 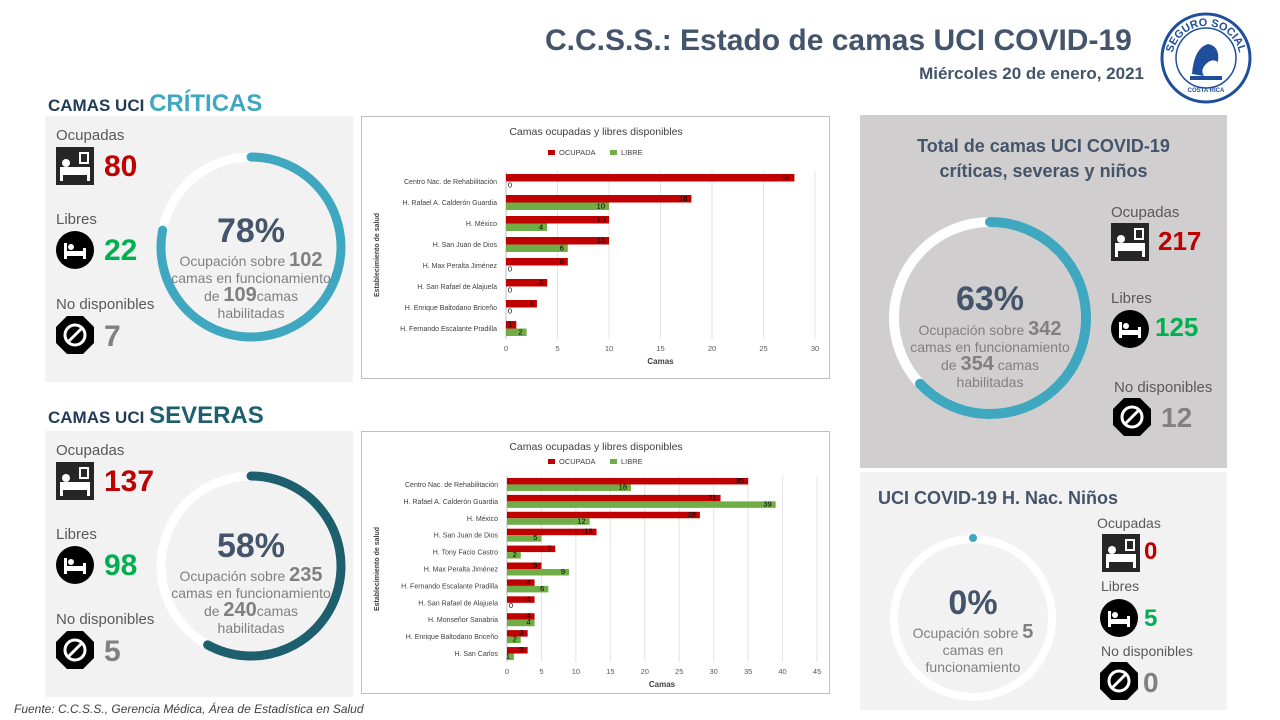 I want to click on x-tick-label: 40, so click(x=782, y=671).